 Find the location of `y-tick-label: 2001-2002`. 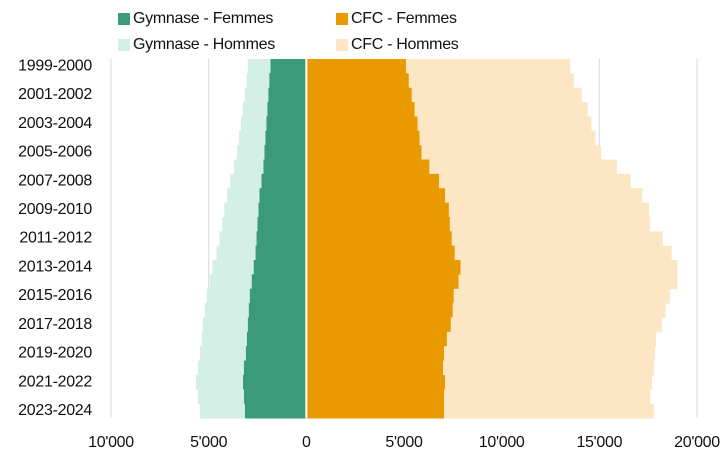

y-tick-label: 2001-2002 is located at coordinates (55, 94).